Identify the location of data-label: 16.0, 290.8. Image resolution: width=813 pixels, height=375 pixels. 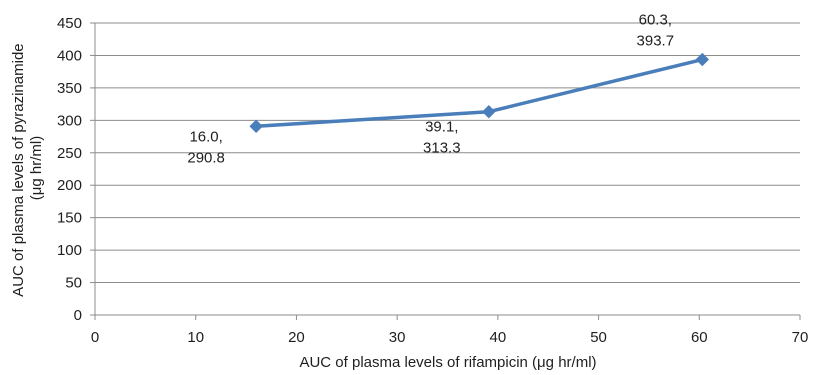
(206, 147).